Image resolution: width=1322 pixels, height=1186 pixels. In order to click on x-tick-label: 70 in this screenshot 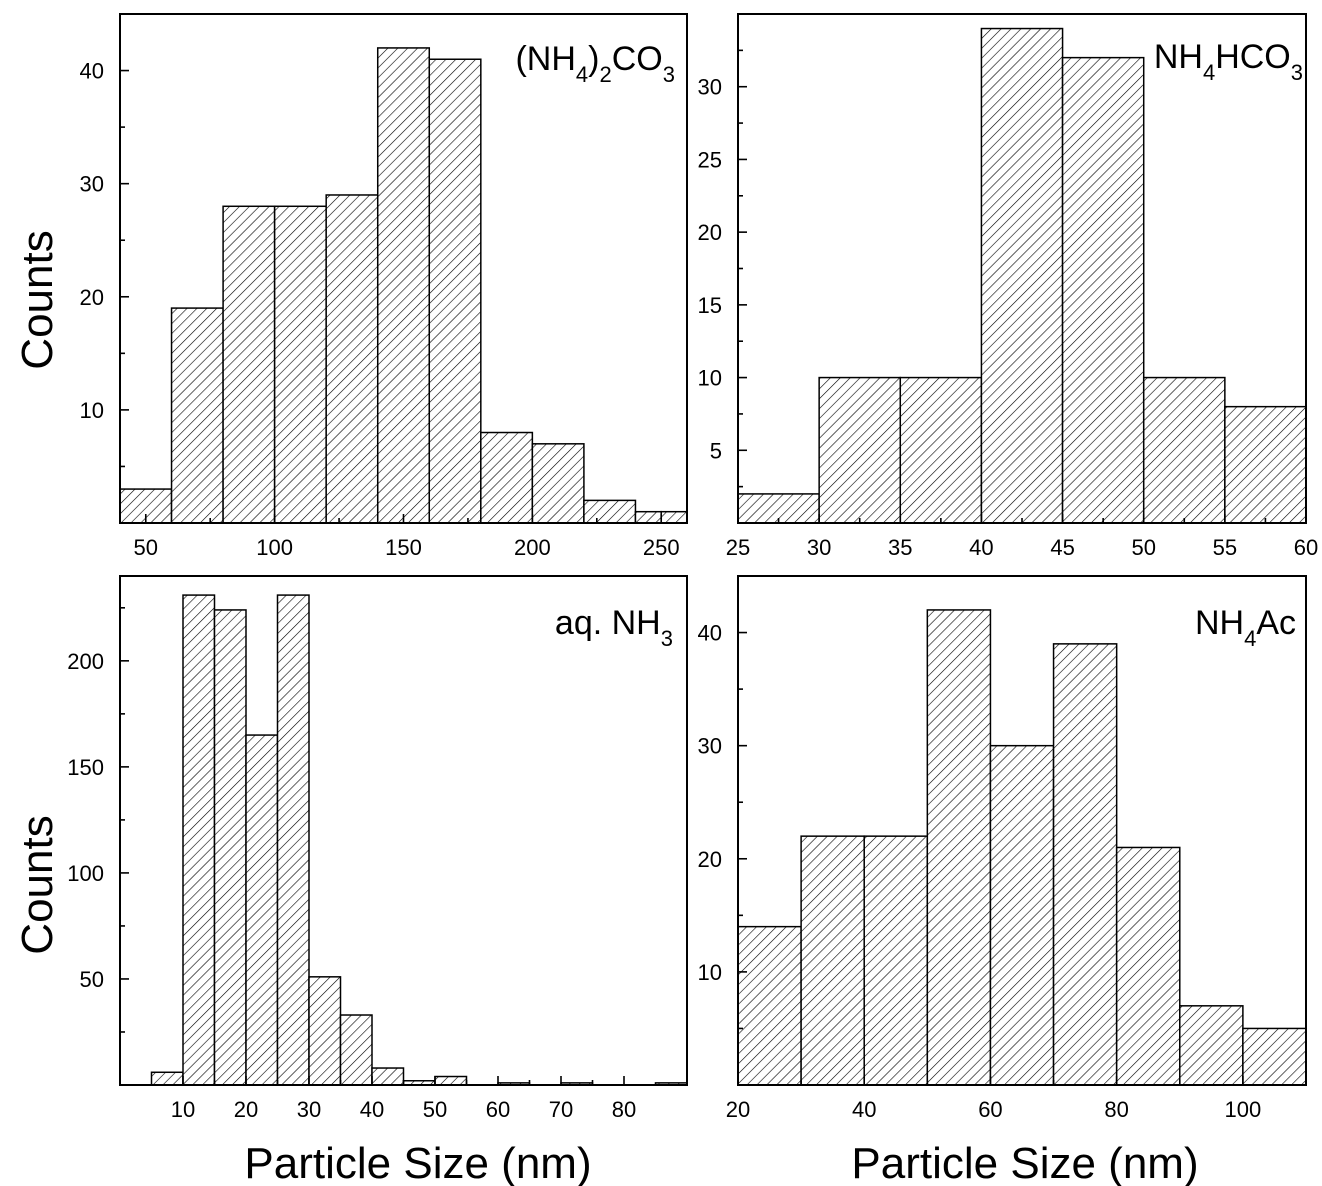, I will do `click(561, 1109)`.